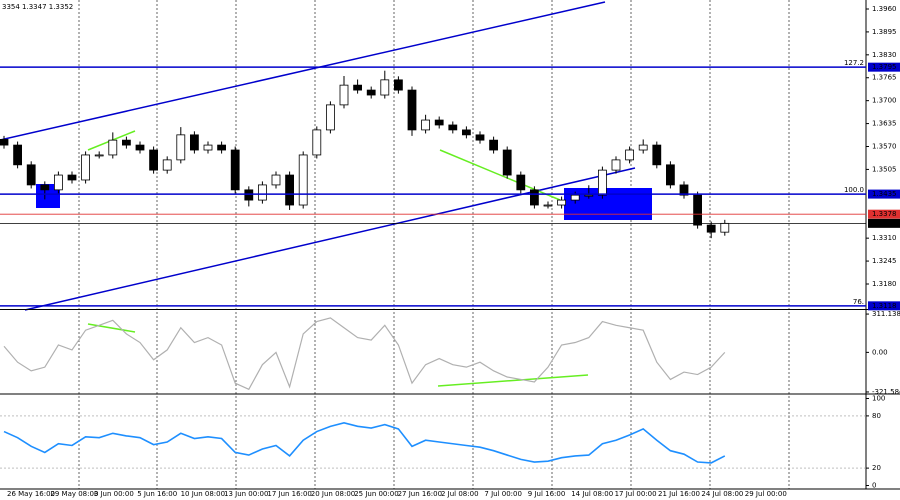  Describe the element at coordinates (722, 494) in the screenshot. I see `x-tick-label: 24 Jul 08:00` at that location.